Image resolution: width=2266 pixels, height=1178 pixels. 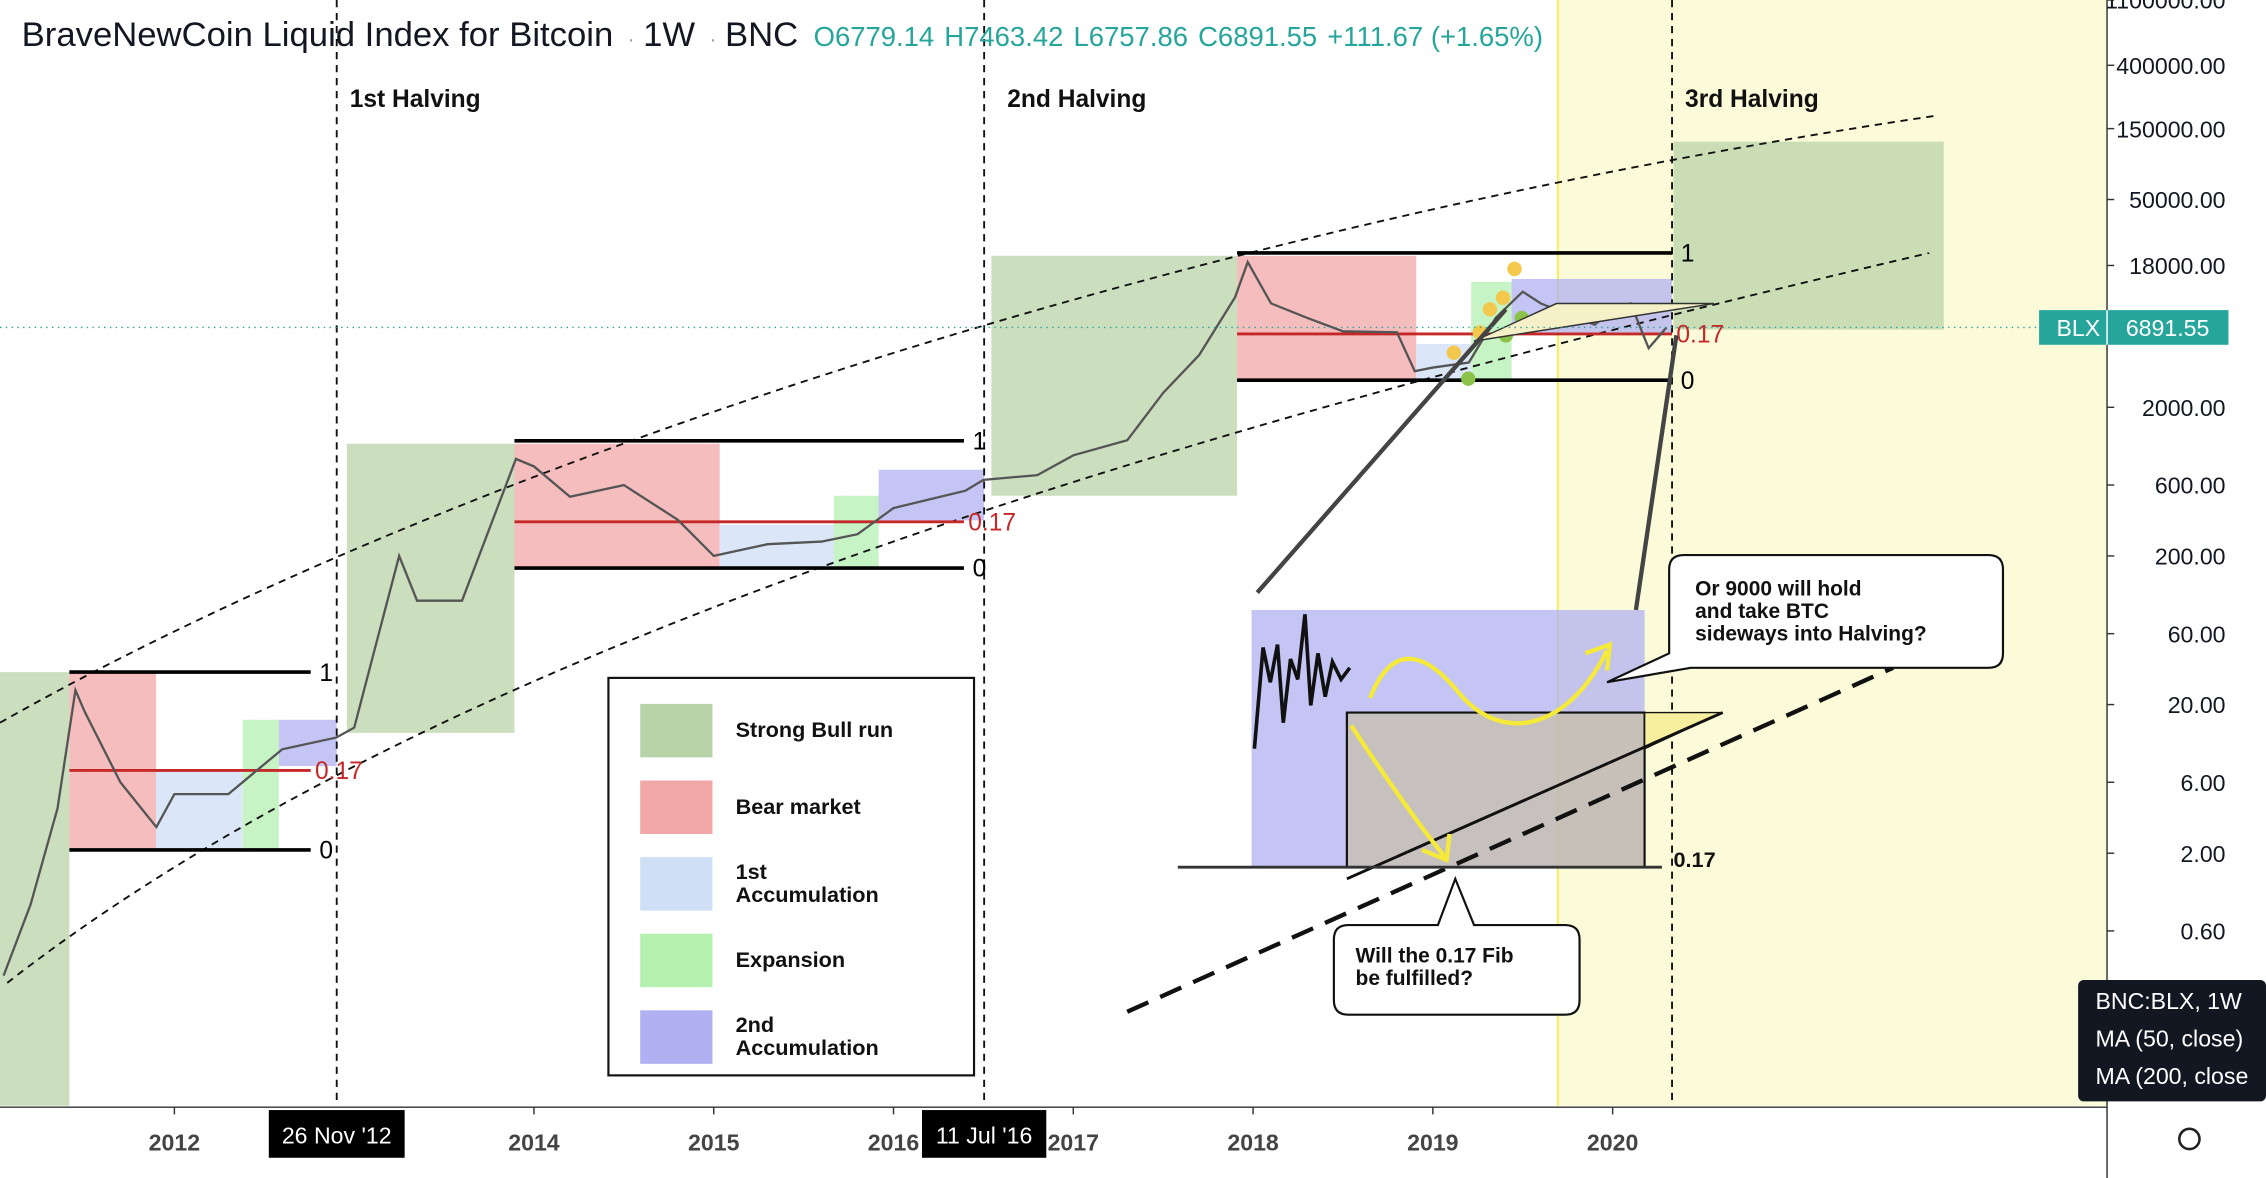 I want to click on halving-date-label: 26 Nov '12, so click(x=337, y=1135).